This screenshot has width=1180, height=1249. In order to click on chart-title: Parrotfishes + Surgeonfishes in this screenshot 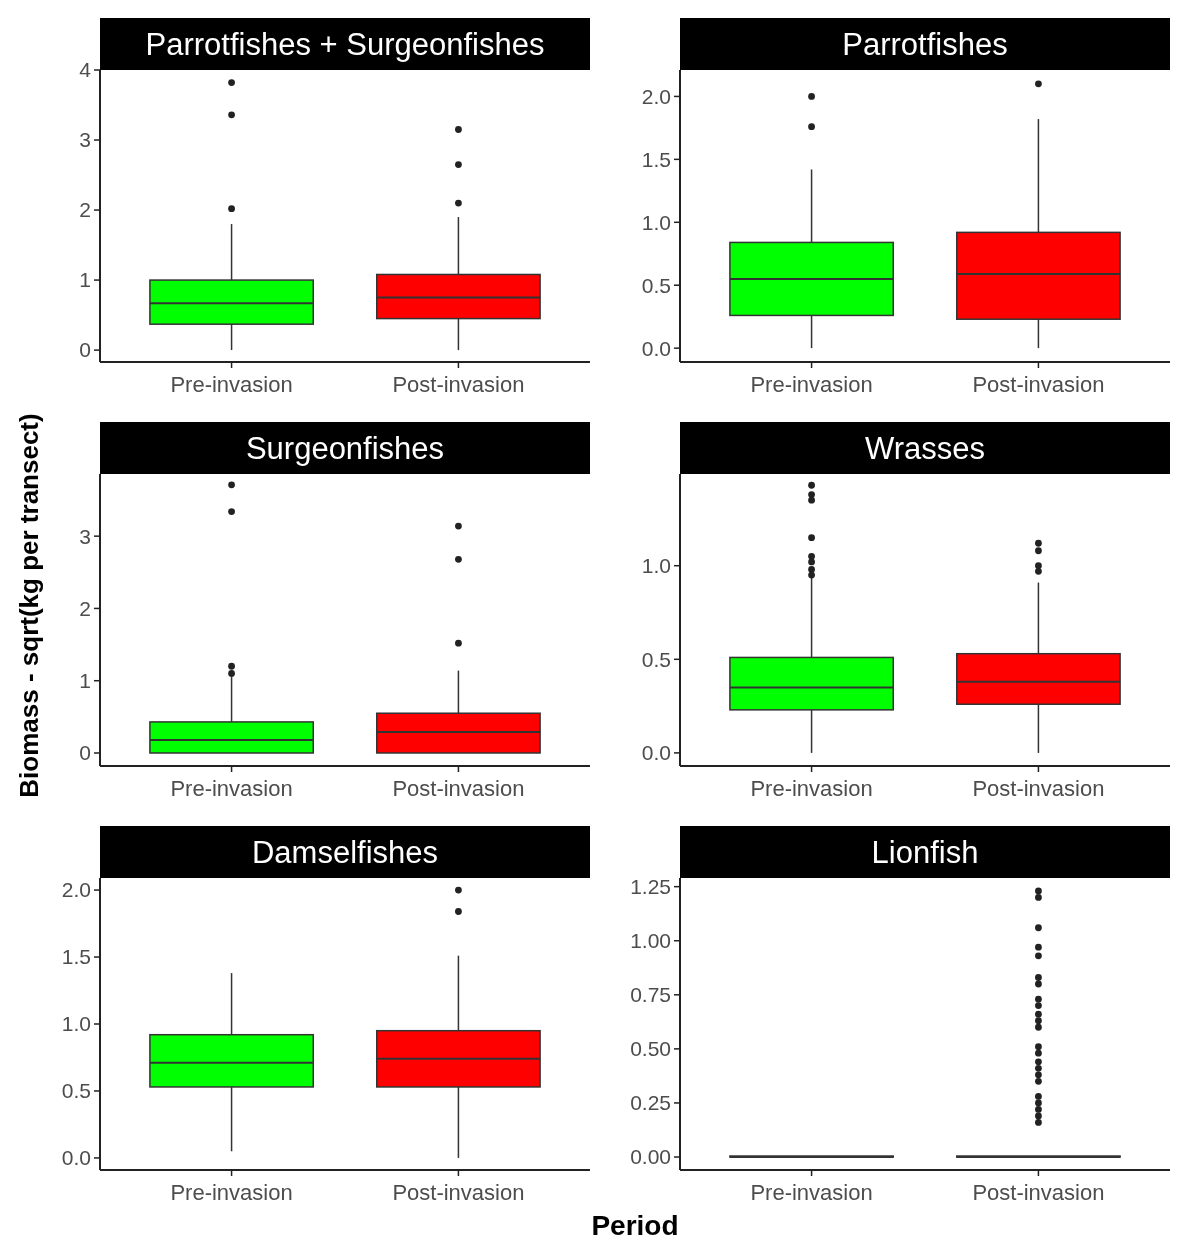, I will do `click(345, 44)`.